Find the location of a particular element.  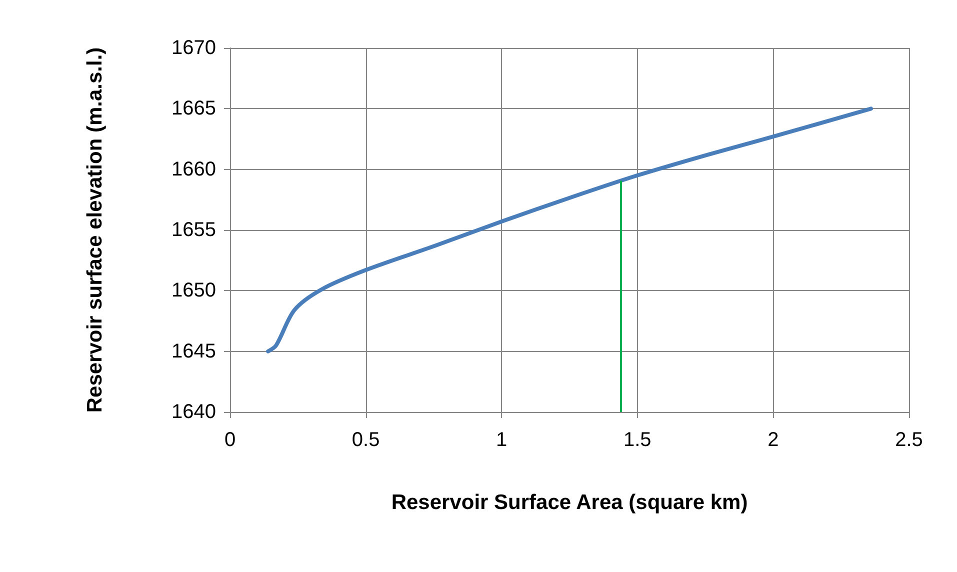

y-axis-title: Reservoir surface elevation (m.a.s.l.) is located at coordinates (95, 230).